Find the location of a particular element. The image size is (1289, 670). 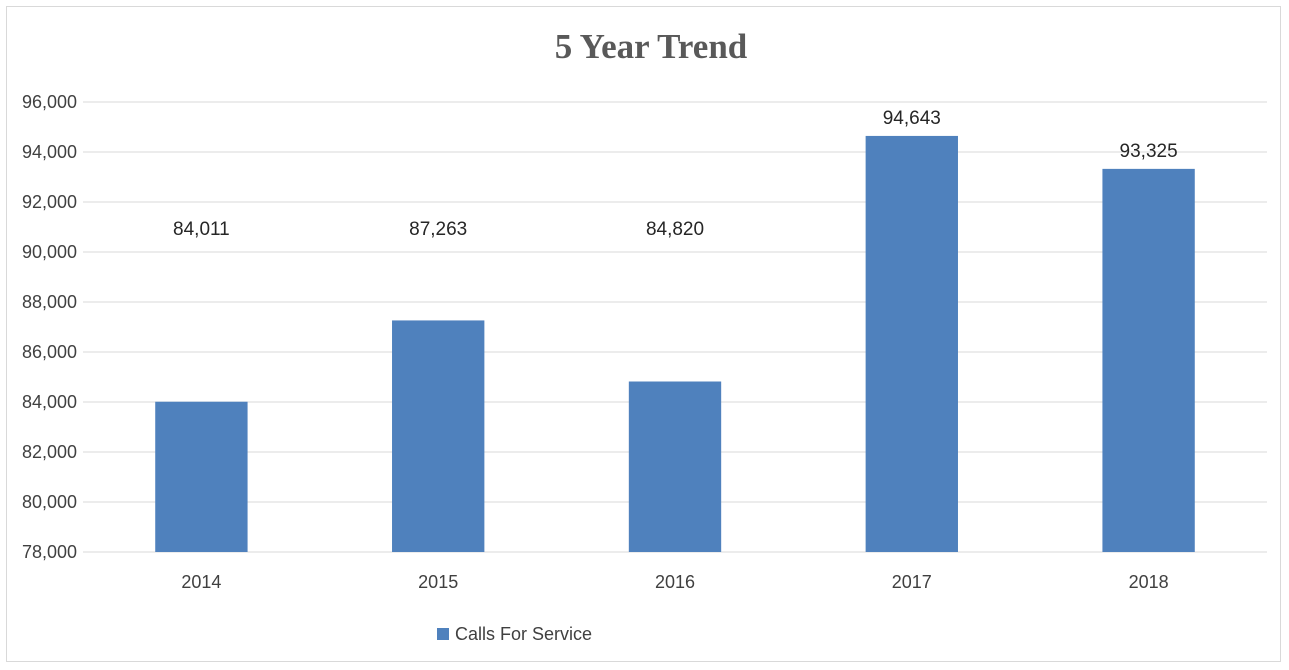

x-tick-label: 2016 is located at coordinates (675, 582).